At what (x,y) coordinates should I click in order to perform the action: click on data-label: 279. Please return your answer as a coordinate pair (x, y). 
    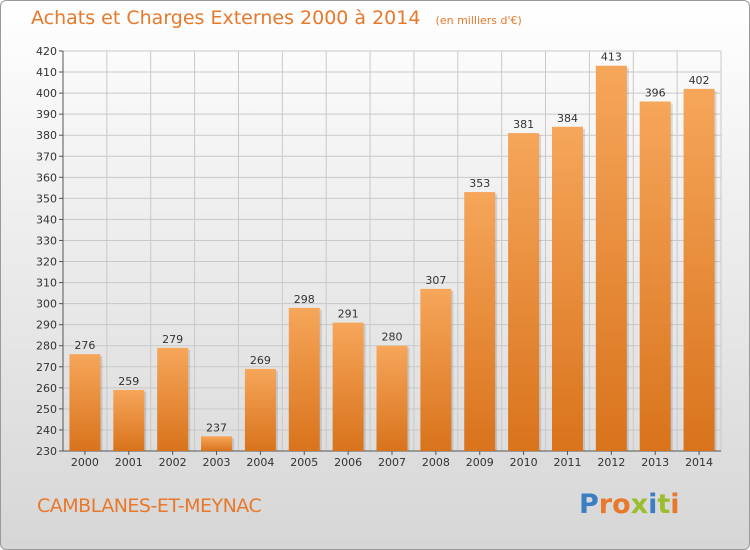
    Looking at the image, I should click on (172, 339).